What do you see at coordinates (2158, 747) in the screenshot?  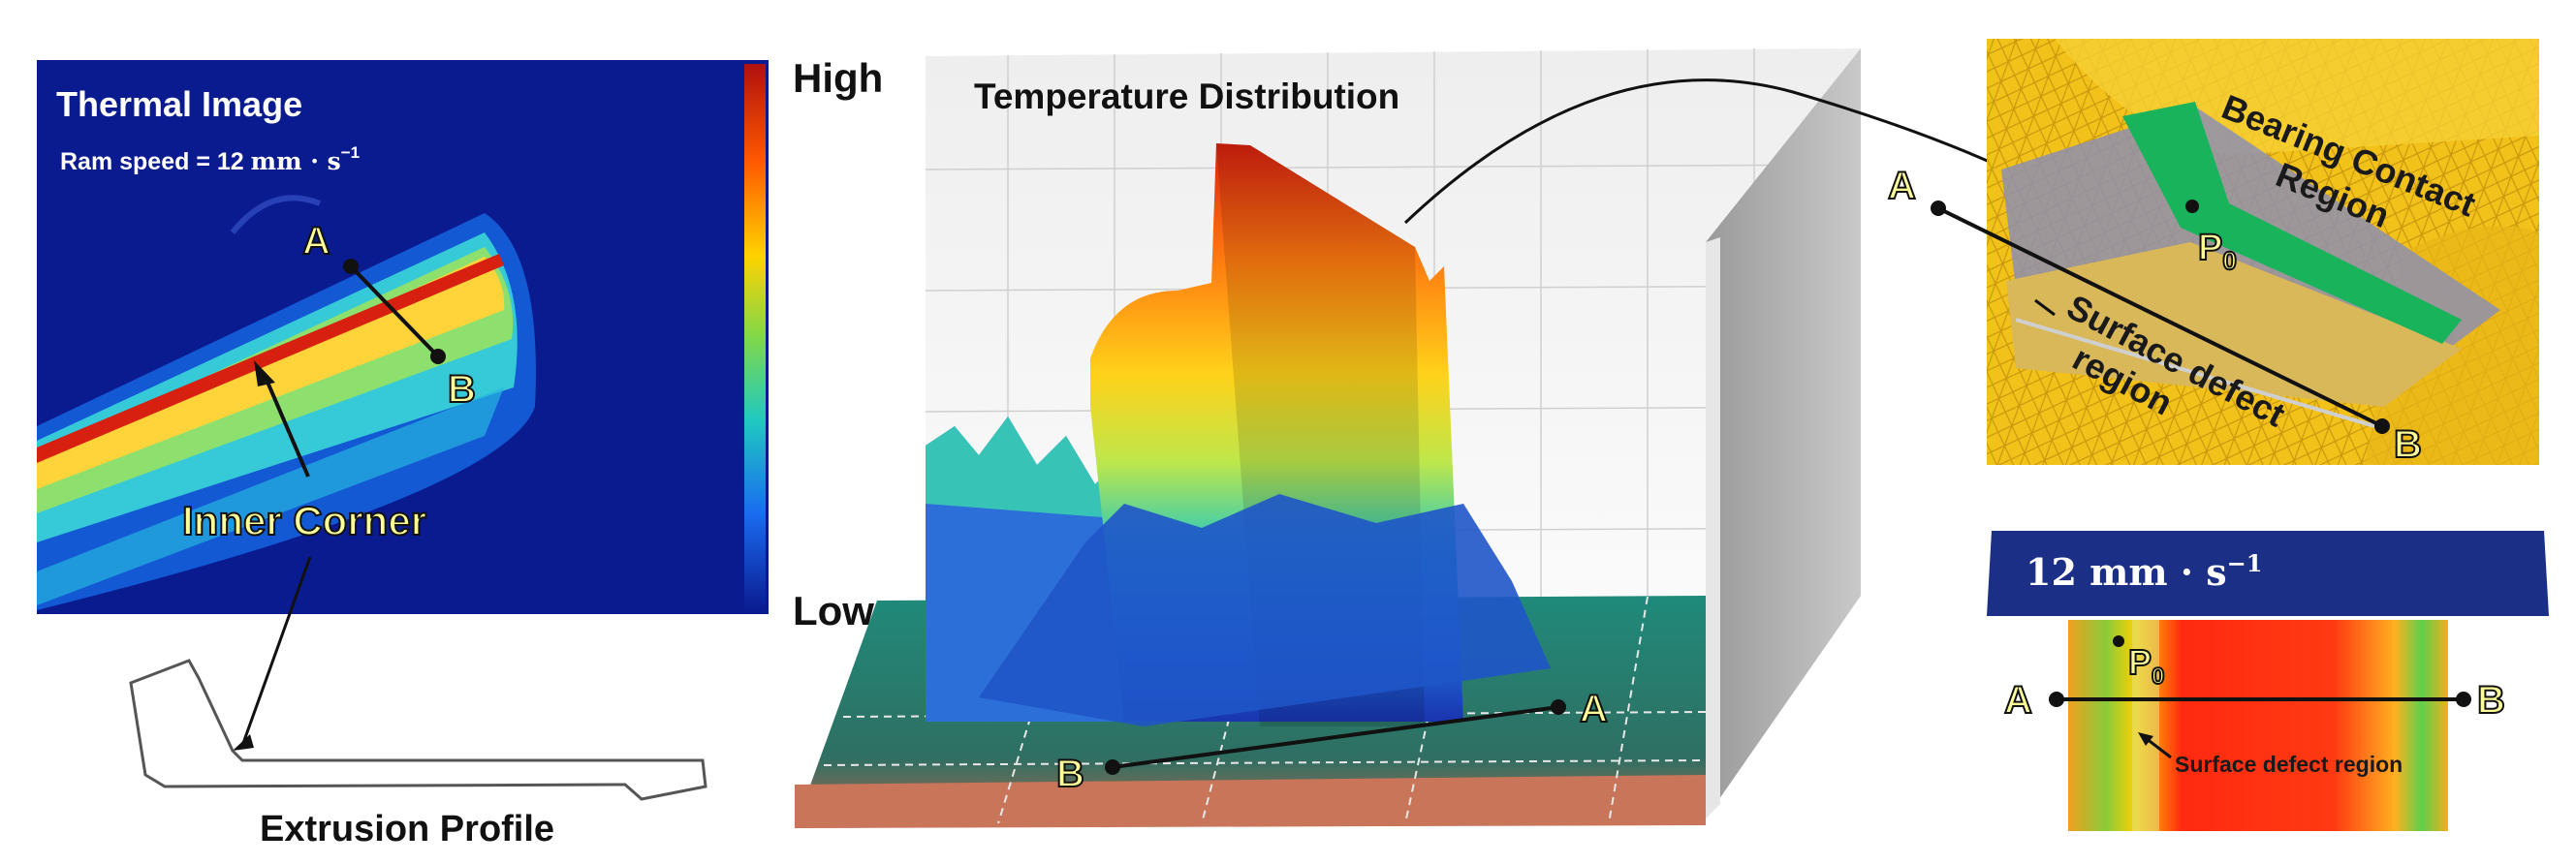 I see `section-defect-pointer` at bounding box center [2158, 747].